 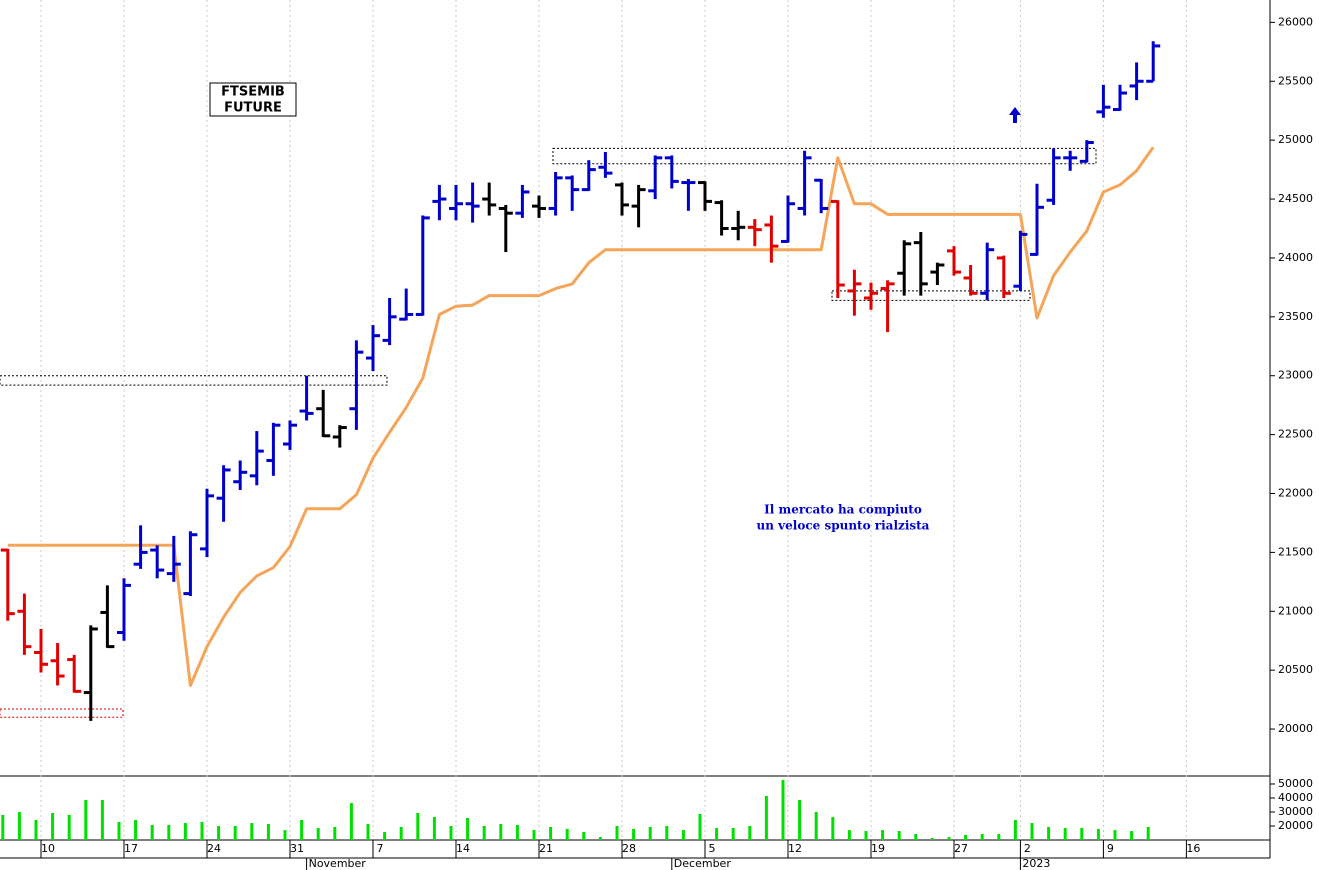 What do you see at coordinates (1110, 848) in the screenshot?
I see `x-tick-label: 9` at bounding box center [1110, 848].